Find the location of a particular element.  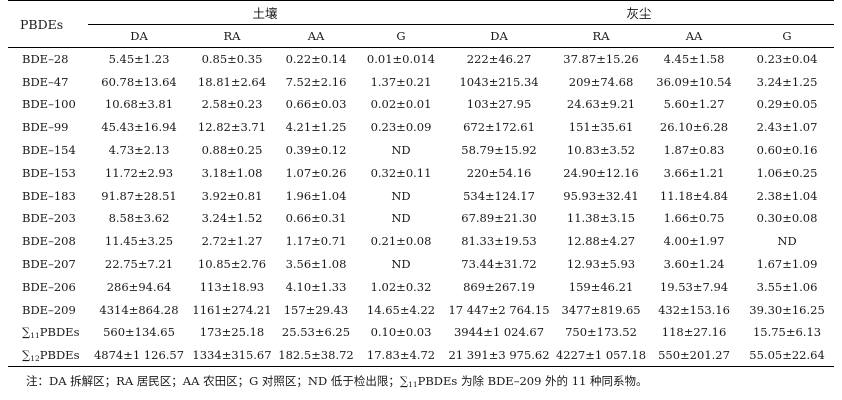

footnote-text-after: PBDEs 为除 BDE–209 外的 11 种同系物。 is located at coordinates (532, 381).